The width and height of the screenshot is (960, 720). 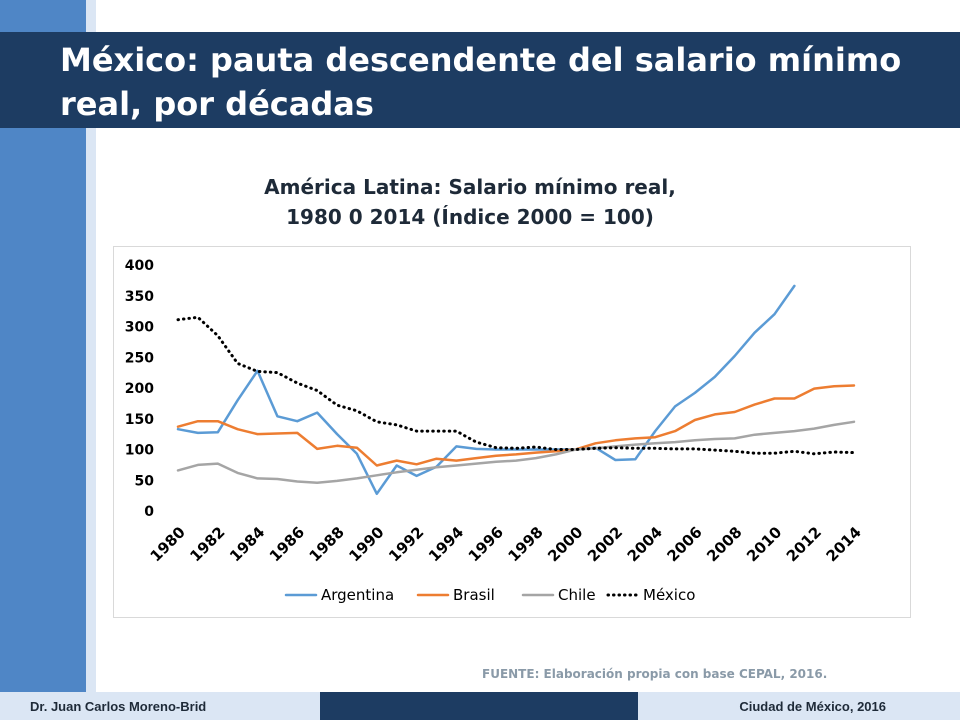 What do you see at coordinates (366, 544) in the screenshot?
I see `x-tick-label: 1990` at bounding box center [366, 544].